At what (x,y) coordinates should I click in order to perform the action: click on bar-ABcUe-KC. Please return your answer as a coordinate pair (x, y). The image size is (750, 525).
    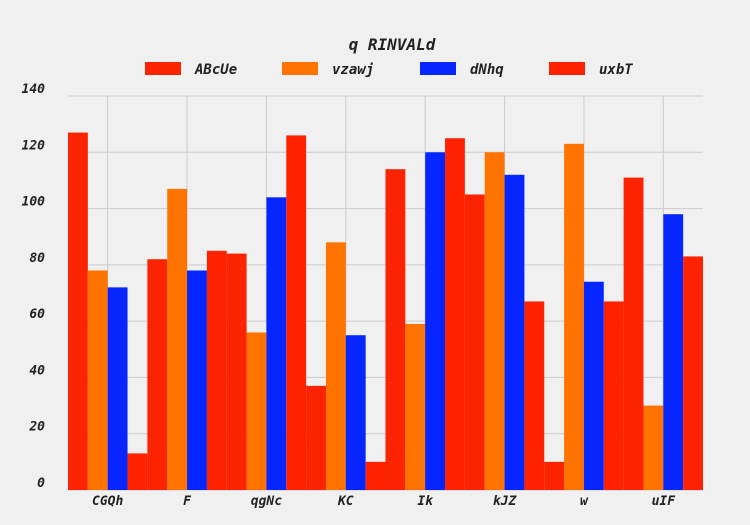
    Looking at the image, I should click on (316, 438).